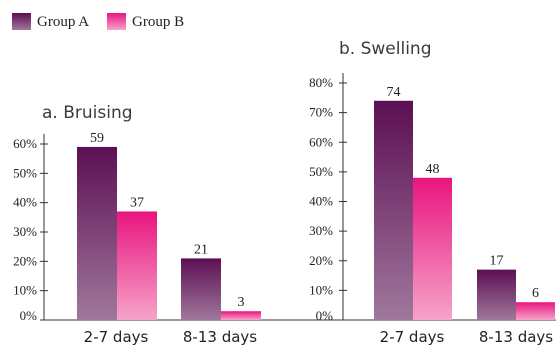  Describe the element at coordinates (497, 261) in the screenshot. I see `bar-value-label: 17` at that location.